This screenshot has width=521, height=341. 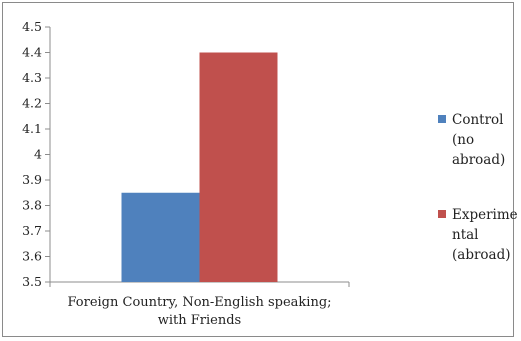 I want to click on y-axis: 3.5 3.6 3.7 3.8 3.9 4 4.1 4.2 4.3 4.4 4.5, so click(x=36, y=154).